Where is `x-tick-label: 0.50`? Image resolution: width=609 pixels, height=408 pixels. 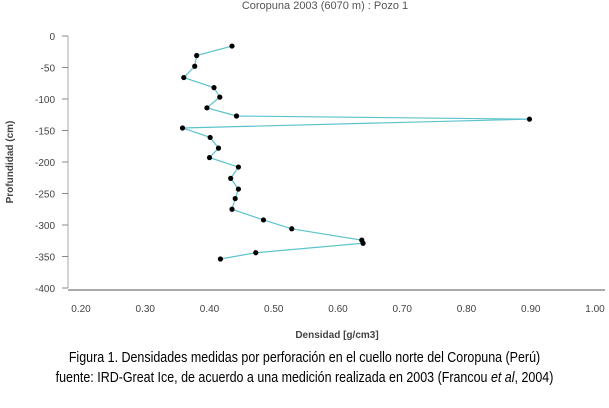
x-tick-label: 0.50 is located at coordinates (274, 309).